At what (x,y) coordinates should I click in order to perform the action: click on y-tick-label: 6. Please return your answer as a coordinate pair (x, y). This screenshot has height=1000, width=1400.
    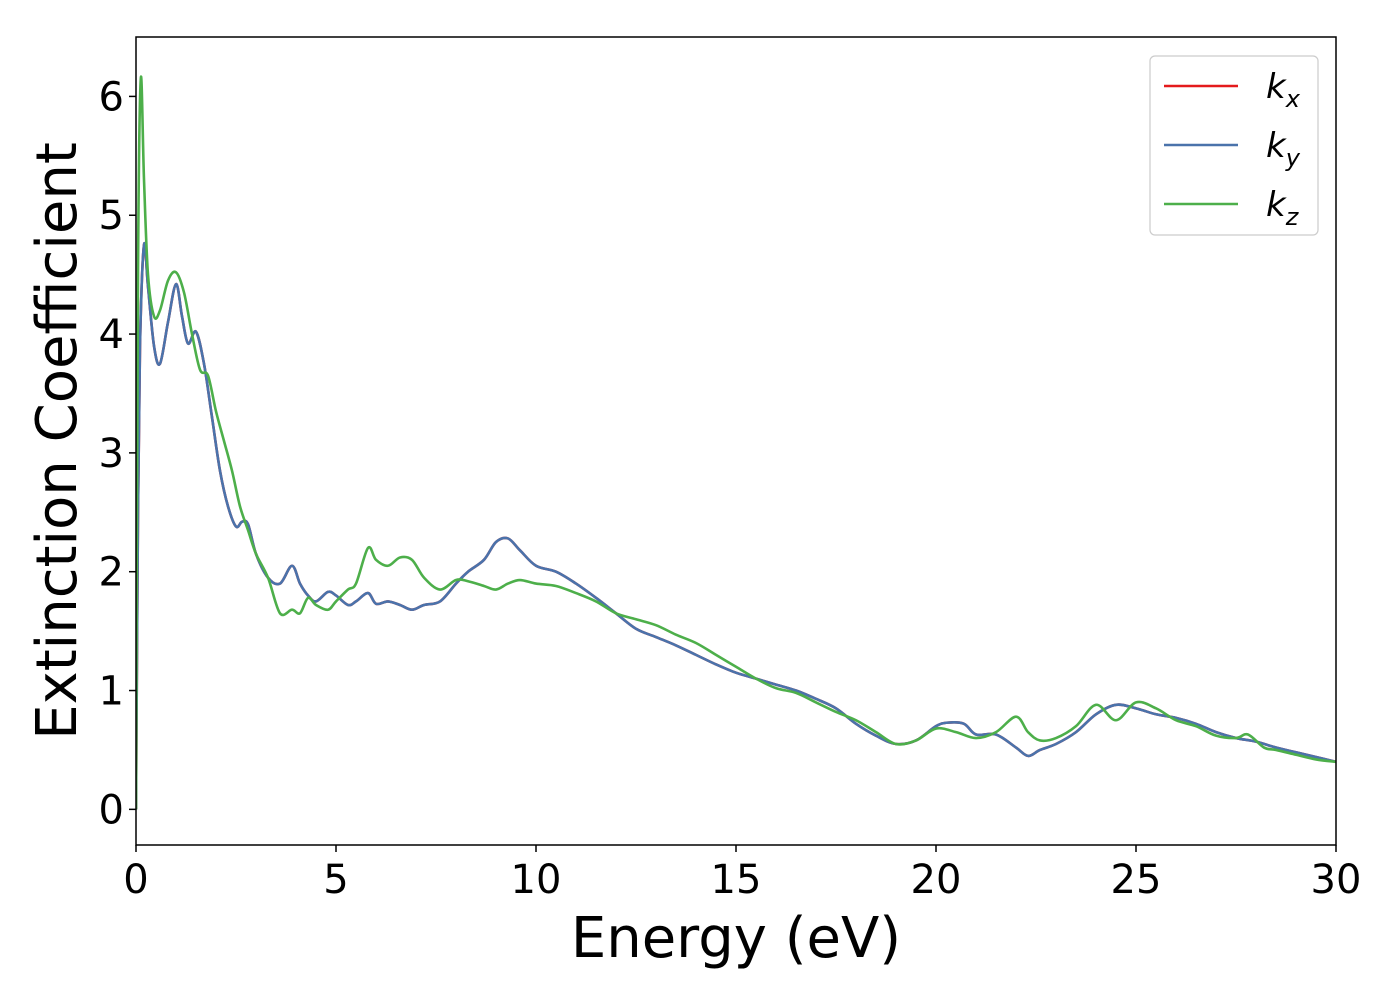
    Looking at the image, I should click on (111, 97).